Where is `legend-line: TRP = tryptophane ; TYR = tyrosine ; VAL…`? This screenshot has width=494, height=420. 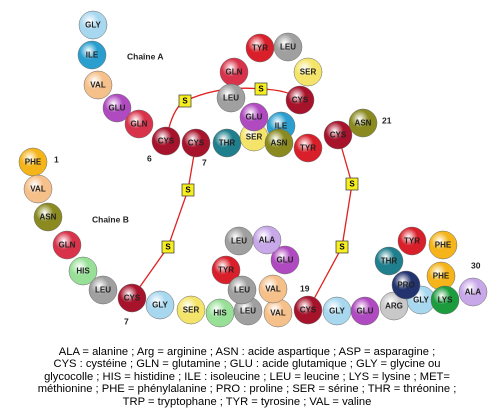
legend-line: TRP = tryptophane ; TYR = tyrosine ; VAL… is located at coordinates (247, 401).